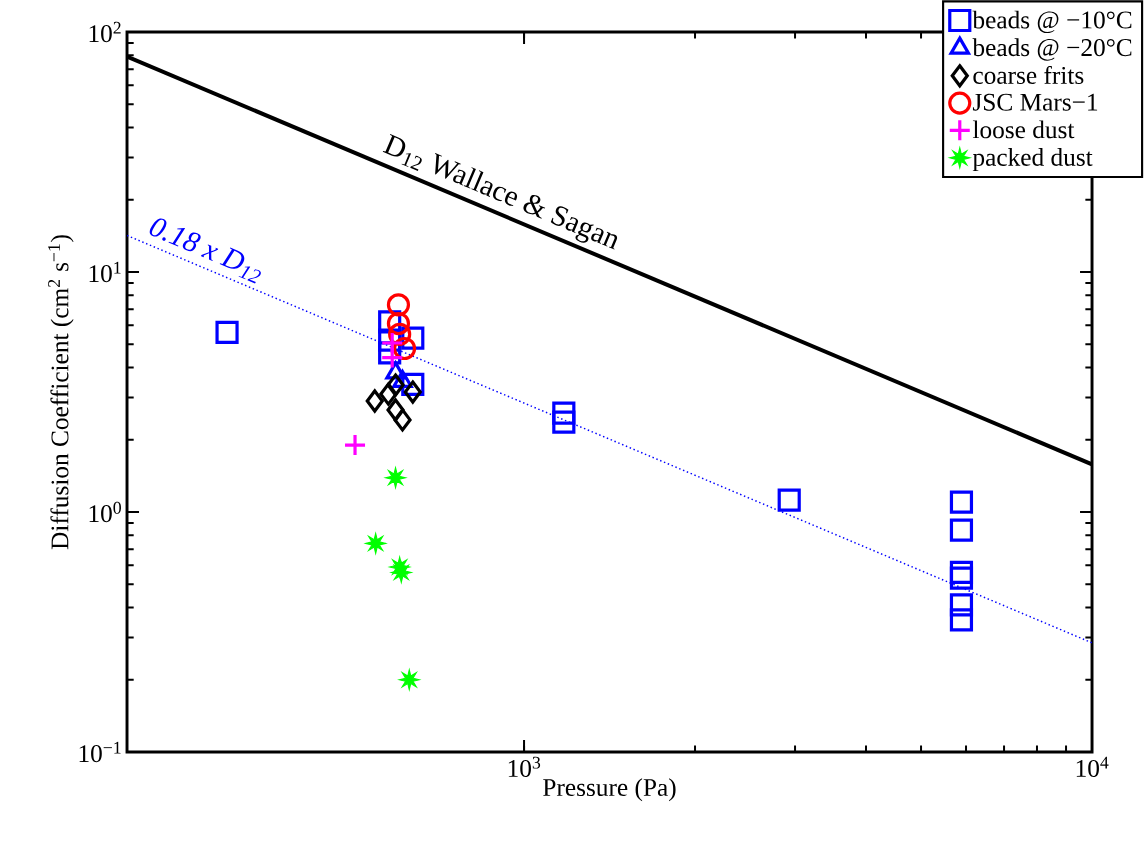 This screenshot has height=843, width=1148. Describe the element at coordinates (100, 752) in the screenshot. I see `y-tick-label: 10$^{−1}$` at that location.